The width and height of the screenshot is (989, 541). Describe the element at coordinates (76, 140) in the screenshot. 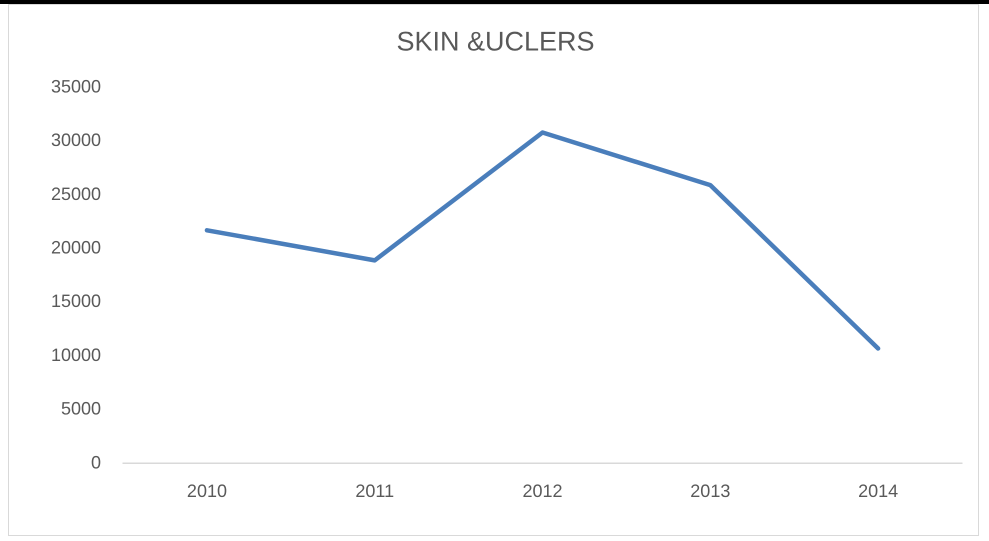

I see `y-tick-label: 30000` at that location.